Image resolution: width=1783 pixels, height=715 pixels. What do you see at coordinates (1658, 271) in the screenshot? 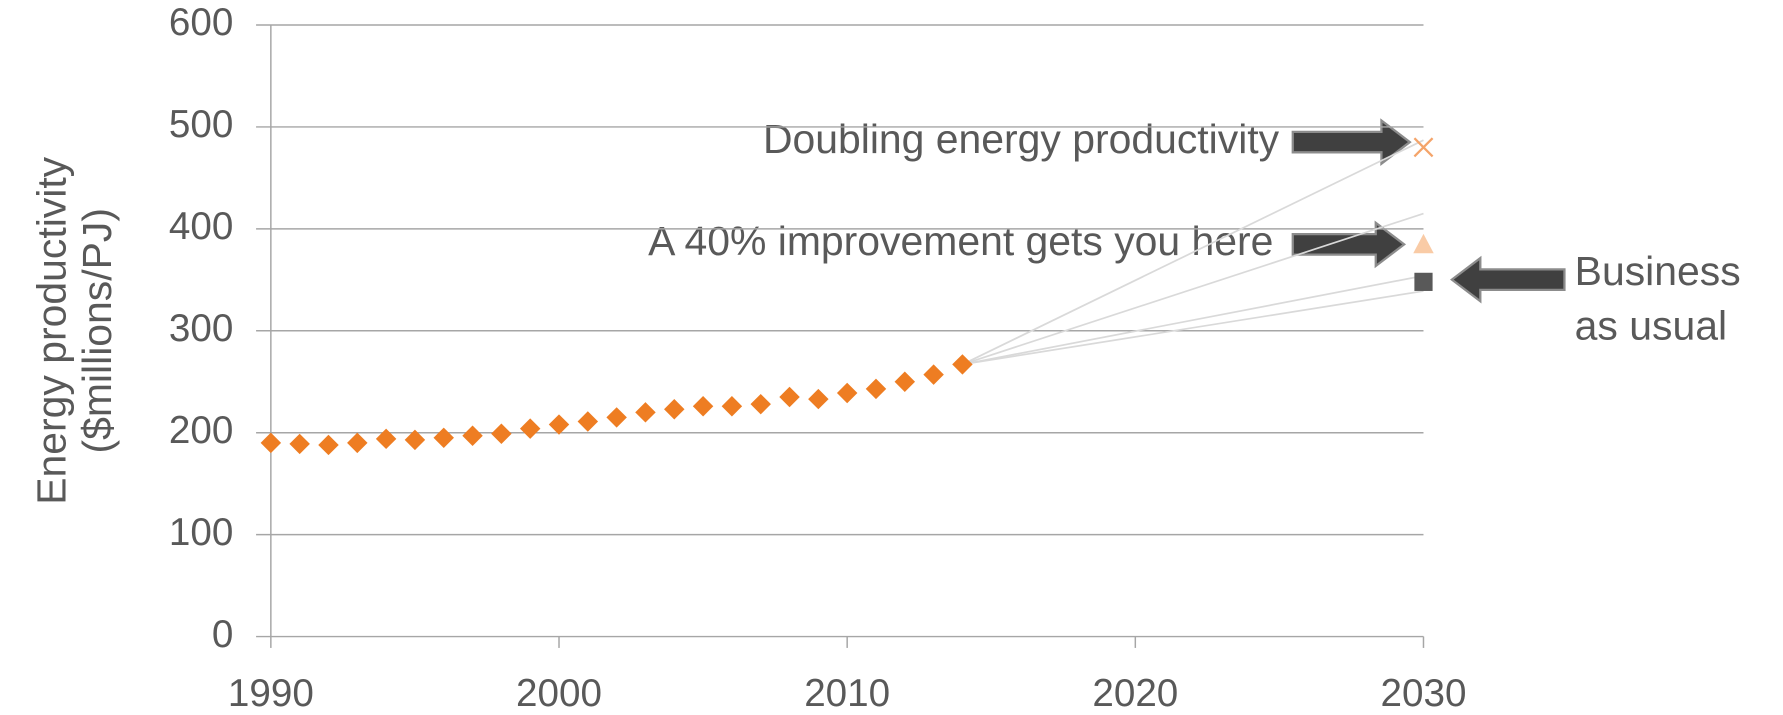
I see `annotation: Business` at bounding box center [1658, 271].